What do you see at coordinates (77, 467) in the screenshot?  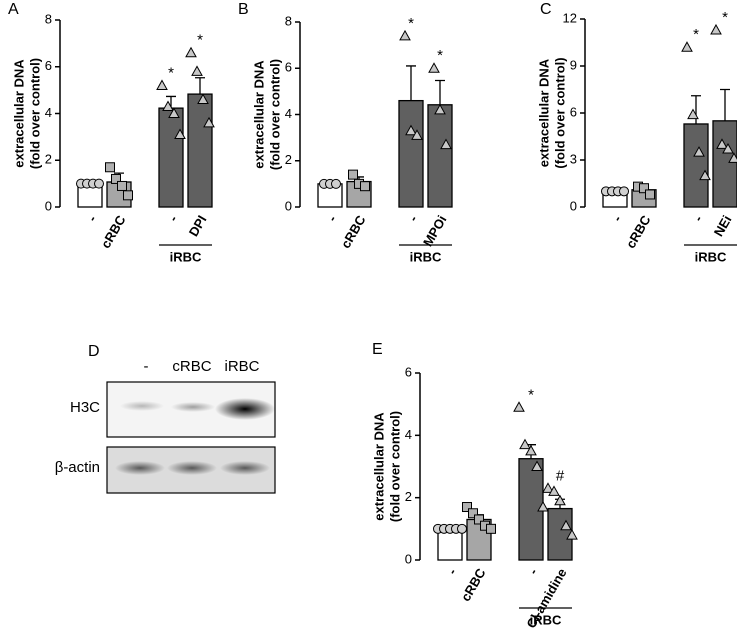 I see `row-label: β-actin` at bounding box center [77, 467].